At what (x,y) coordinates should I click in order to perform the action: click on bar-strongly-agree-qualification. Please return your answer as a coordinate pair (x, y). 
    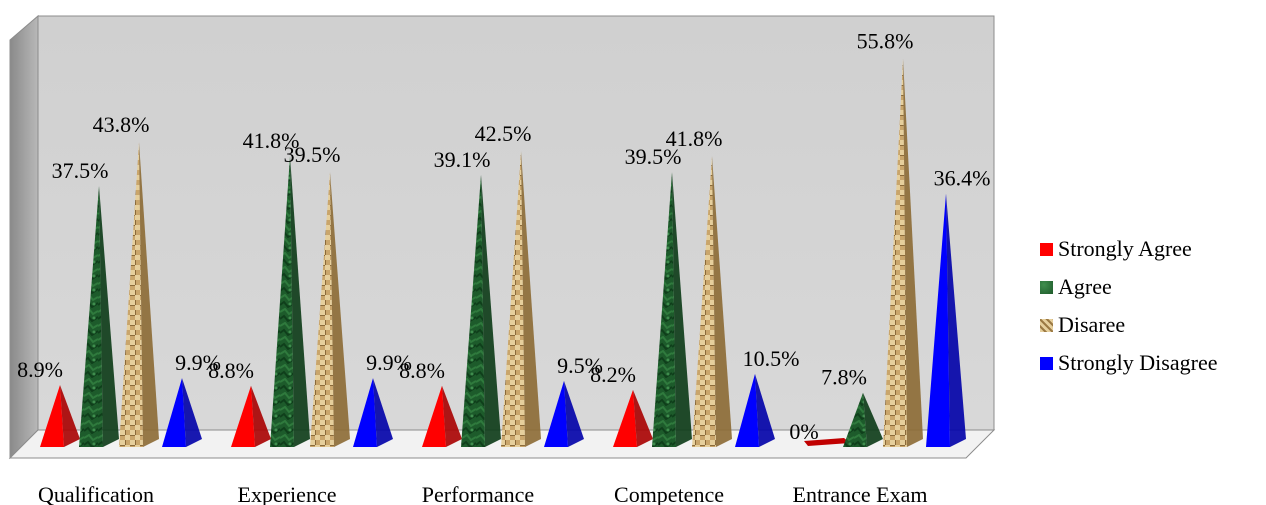
    Looking at the image, I should click on (60, 416).